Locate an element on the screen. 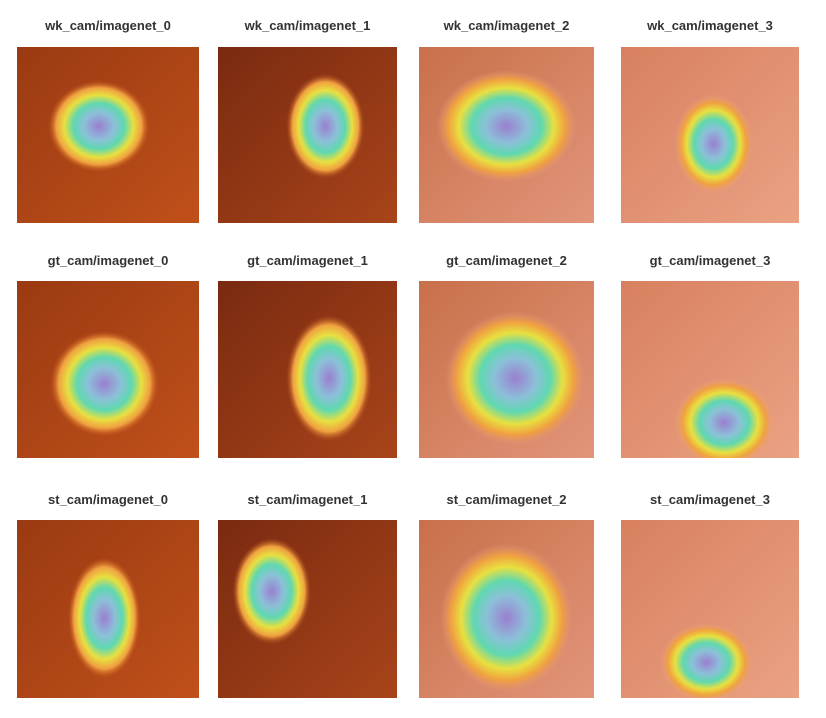  panel-gt-cam-0: gt_cam/imagenet_0 is located at coordinates (108, 354).